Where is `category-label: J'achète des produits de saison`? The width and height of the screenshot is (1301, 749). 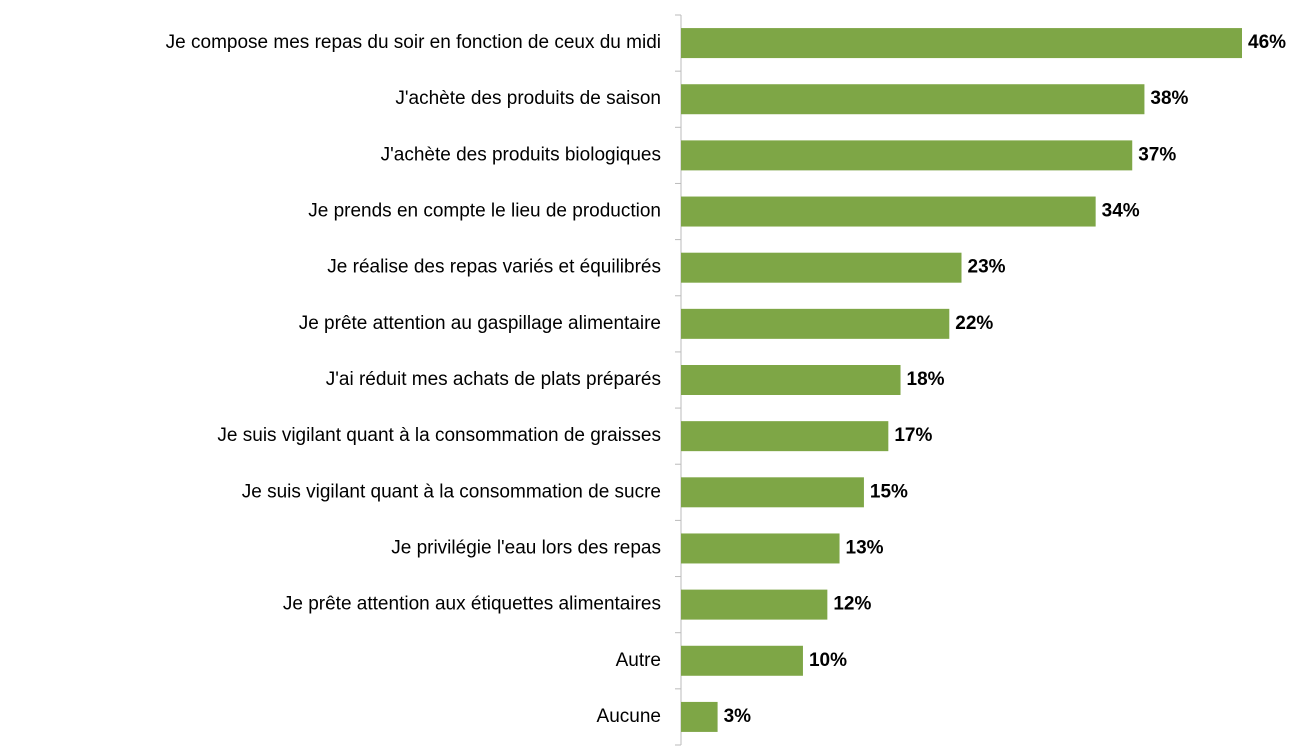 category-label: J'achète des produits de saison is located at coordinates (528, 98).